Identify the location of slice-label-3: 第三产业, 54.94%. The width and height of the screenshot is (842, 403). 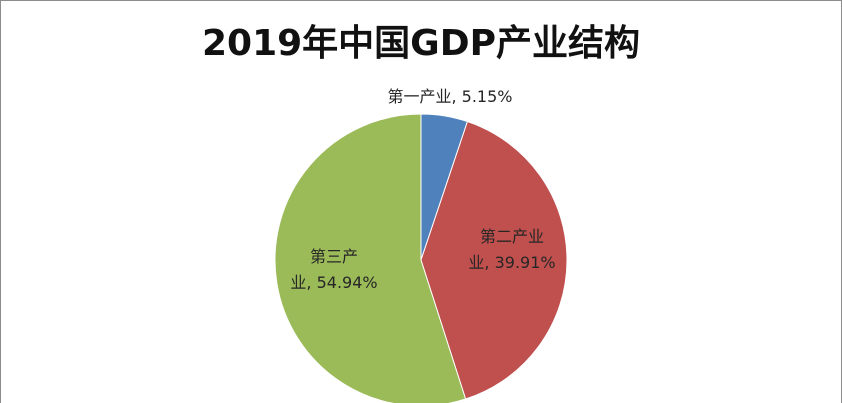
(333, 269).